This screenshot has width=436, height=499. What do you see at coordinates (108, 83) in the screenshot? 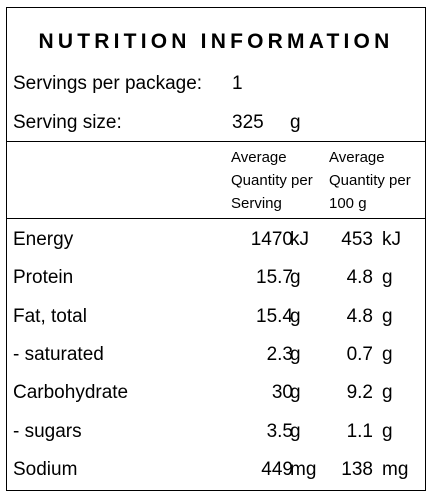
I see `servings-label: Servings per package:` at bounding box center [108, 83].